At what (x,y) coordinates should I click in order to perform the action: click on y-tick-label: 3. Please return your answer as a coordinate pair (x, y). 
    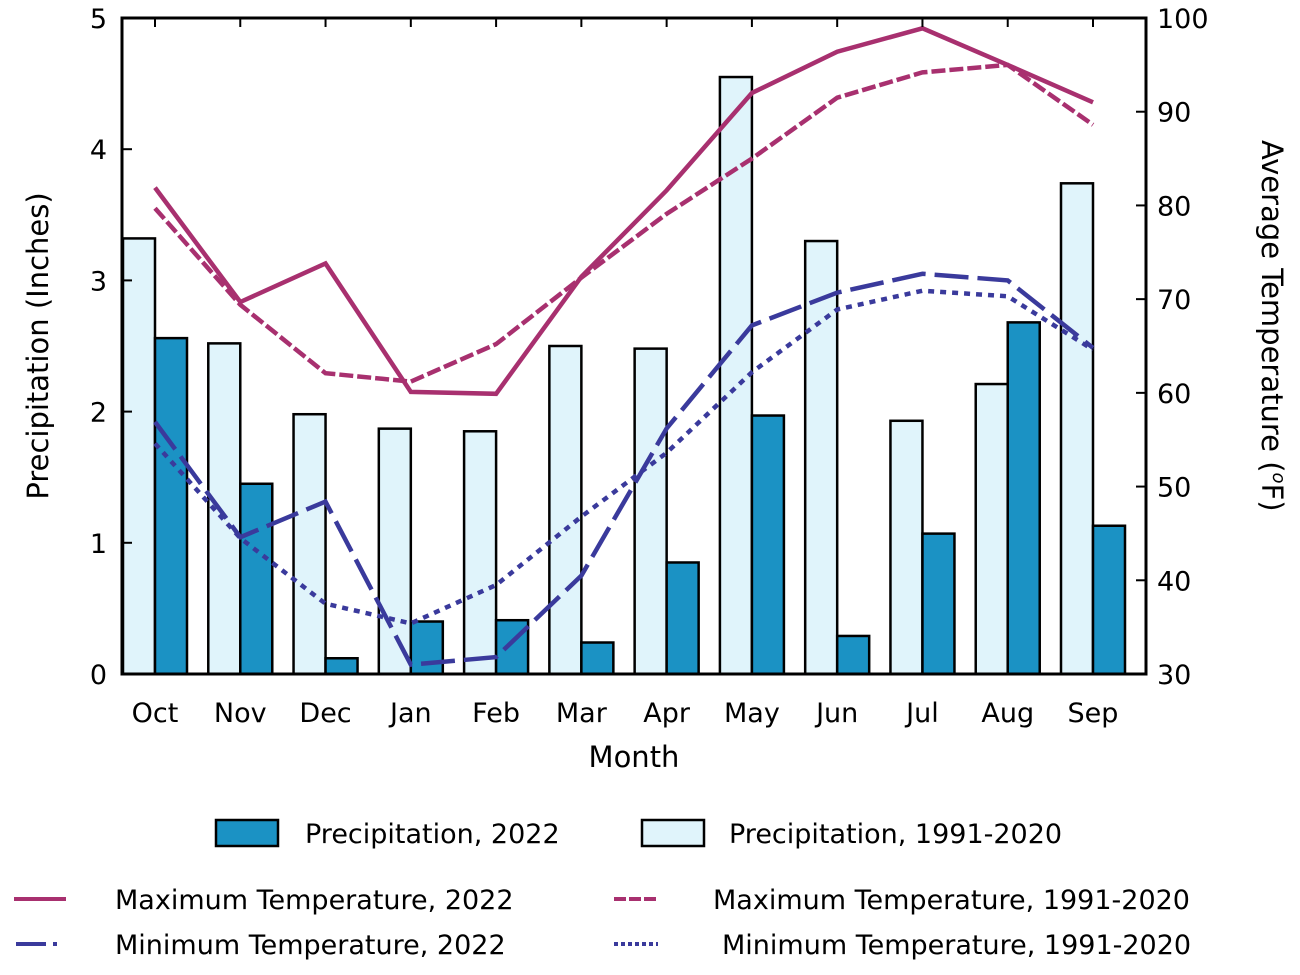
    Looking at the image, I should click on (98, 281).